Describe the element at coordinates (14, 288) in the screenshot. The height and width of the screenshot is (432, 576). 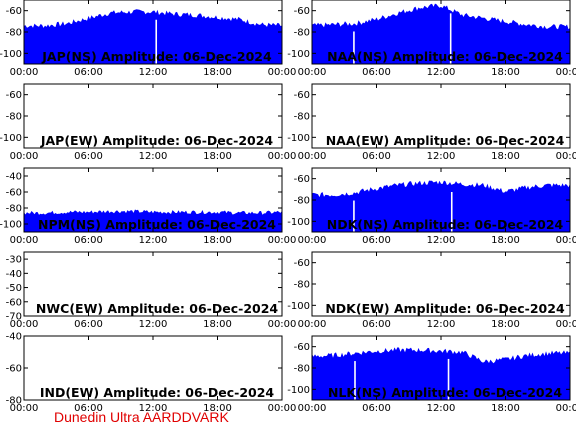
I see `y-tick-label: -50` at that location.